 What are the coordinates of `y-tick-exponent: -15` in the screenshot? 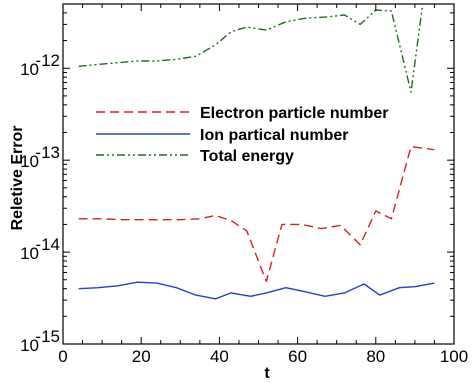 It's located at (47, 336).